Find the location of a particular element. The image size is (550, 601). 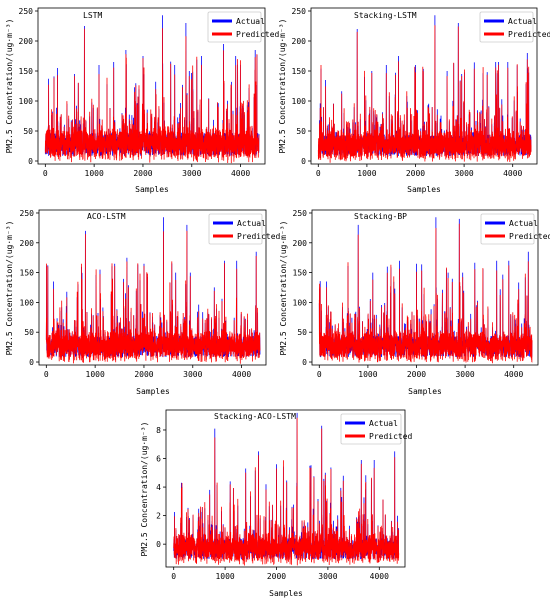

plot-area-stacking-lstm is located at coordinates (424, 89).